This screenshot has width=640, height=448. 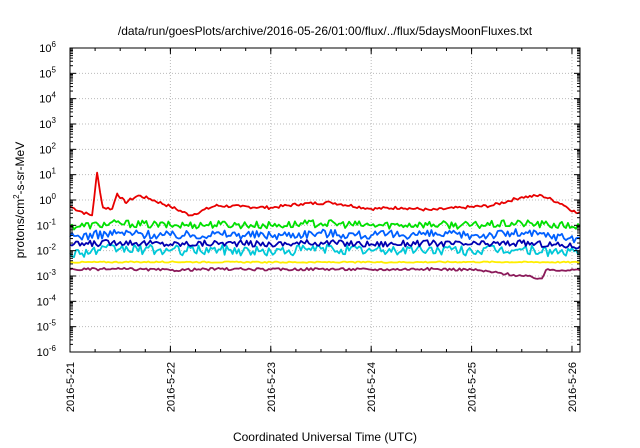 I want to click on y-axis-label-rest: -s-sr-MeV, so click(x=20, y=168).